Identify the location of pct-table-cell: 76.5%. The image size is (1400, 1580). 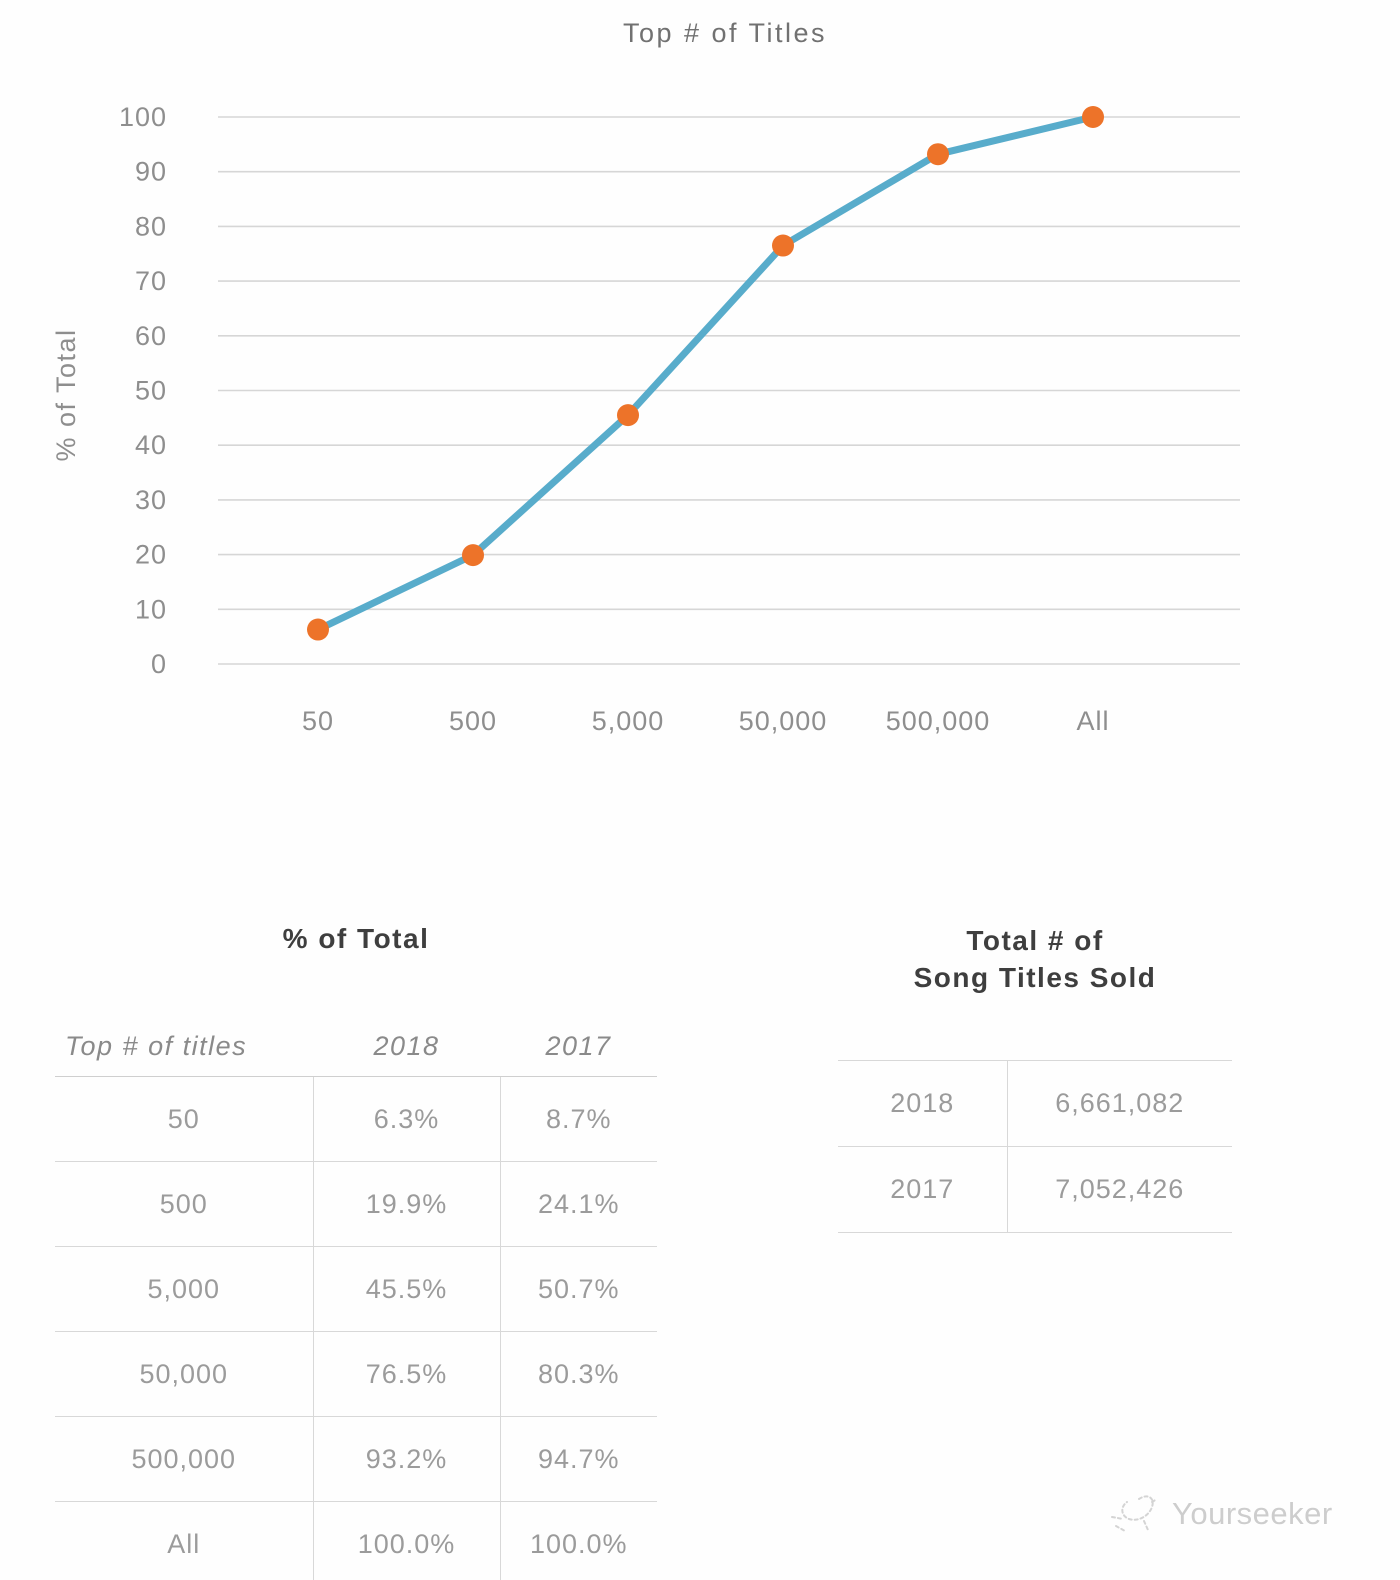
(406, 1374).